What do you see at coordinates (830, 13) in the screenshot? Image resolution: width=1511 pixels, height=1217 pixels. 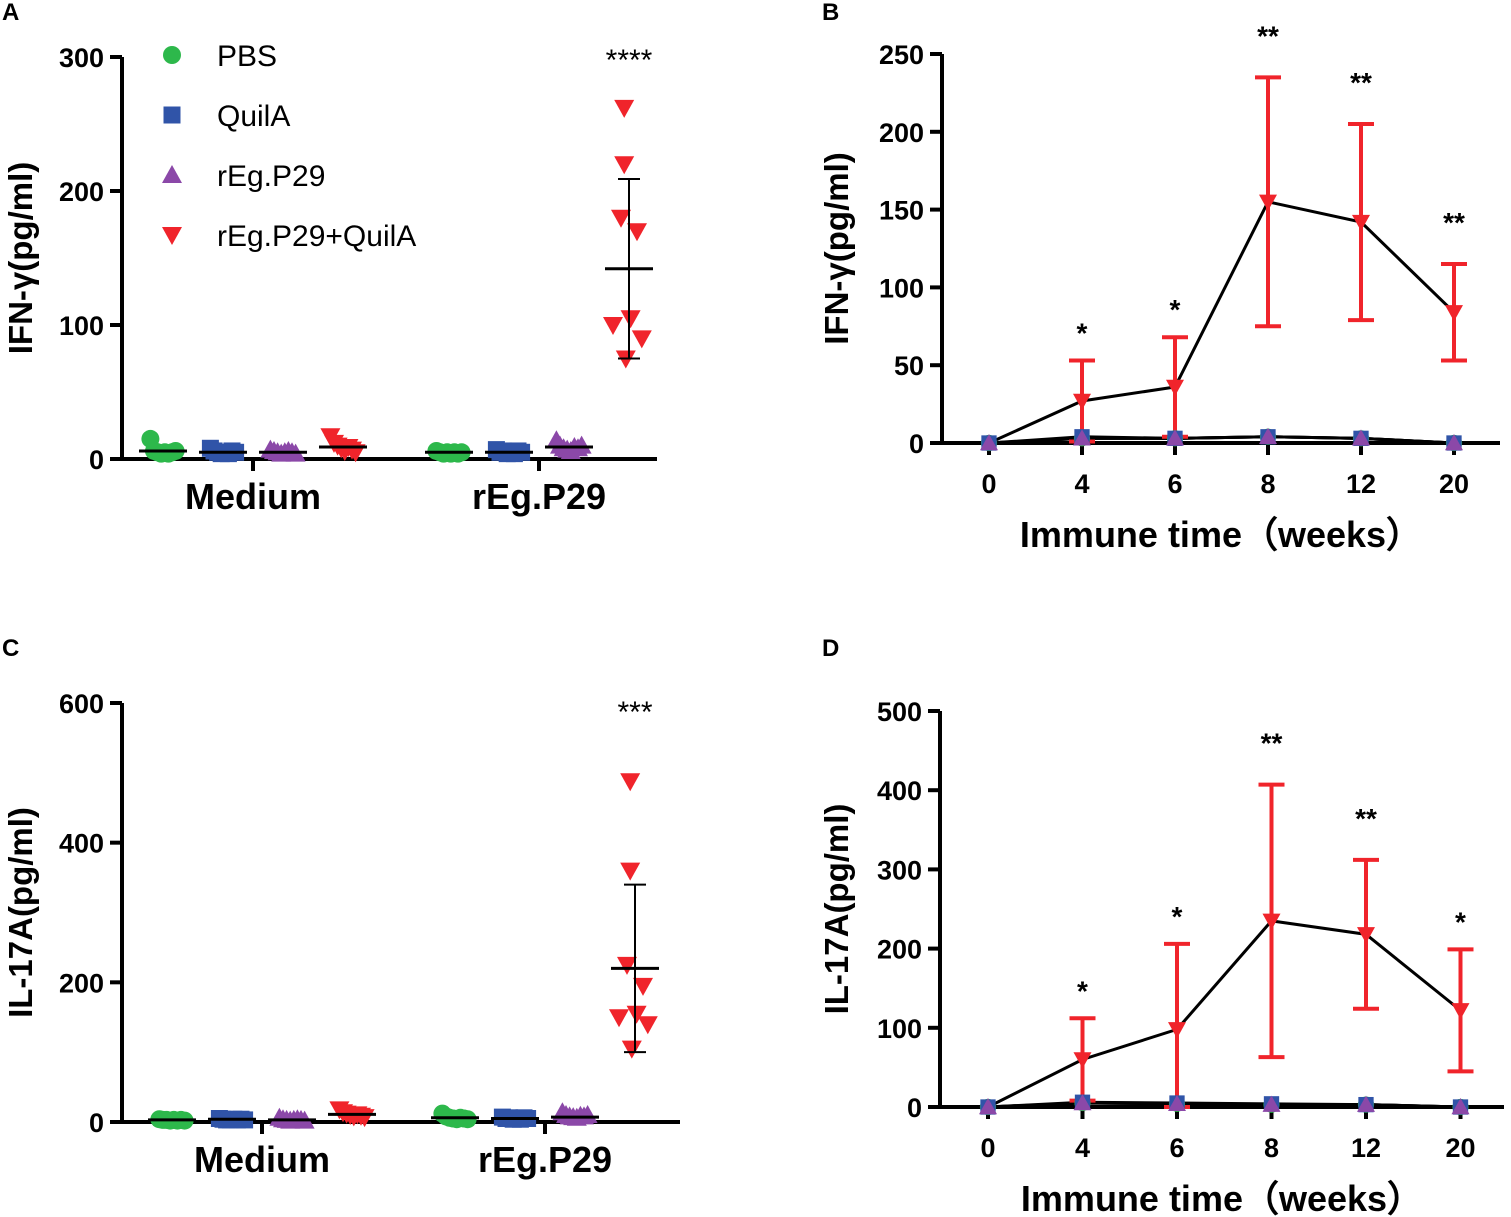 I see `panel-letter-b: B` at bounding box center [830, 13].